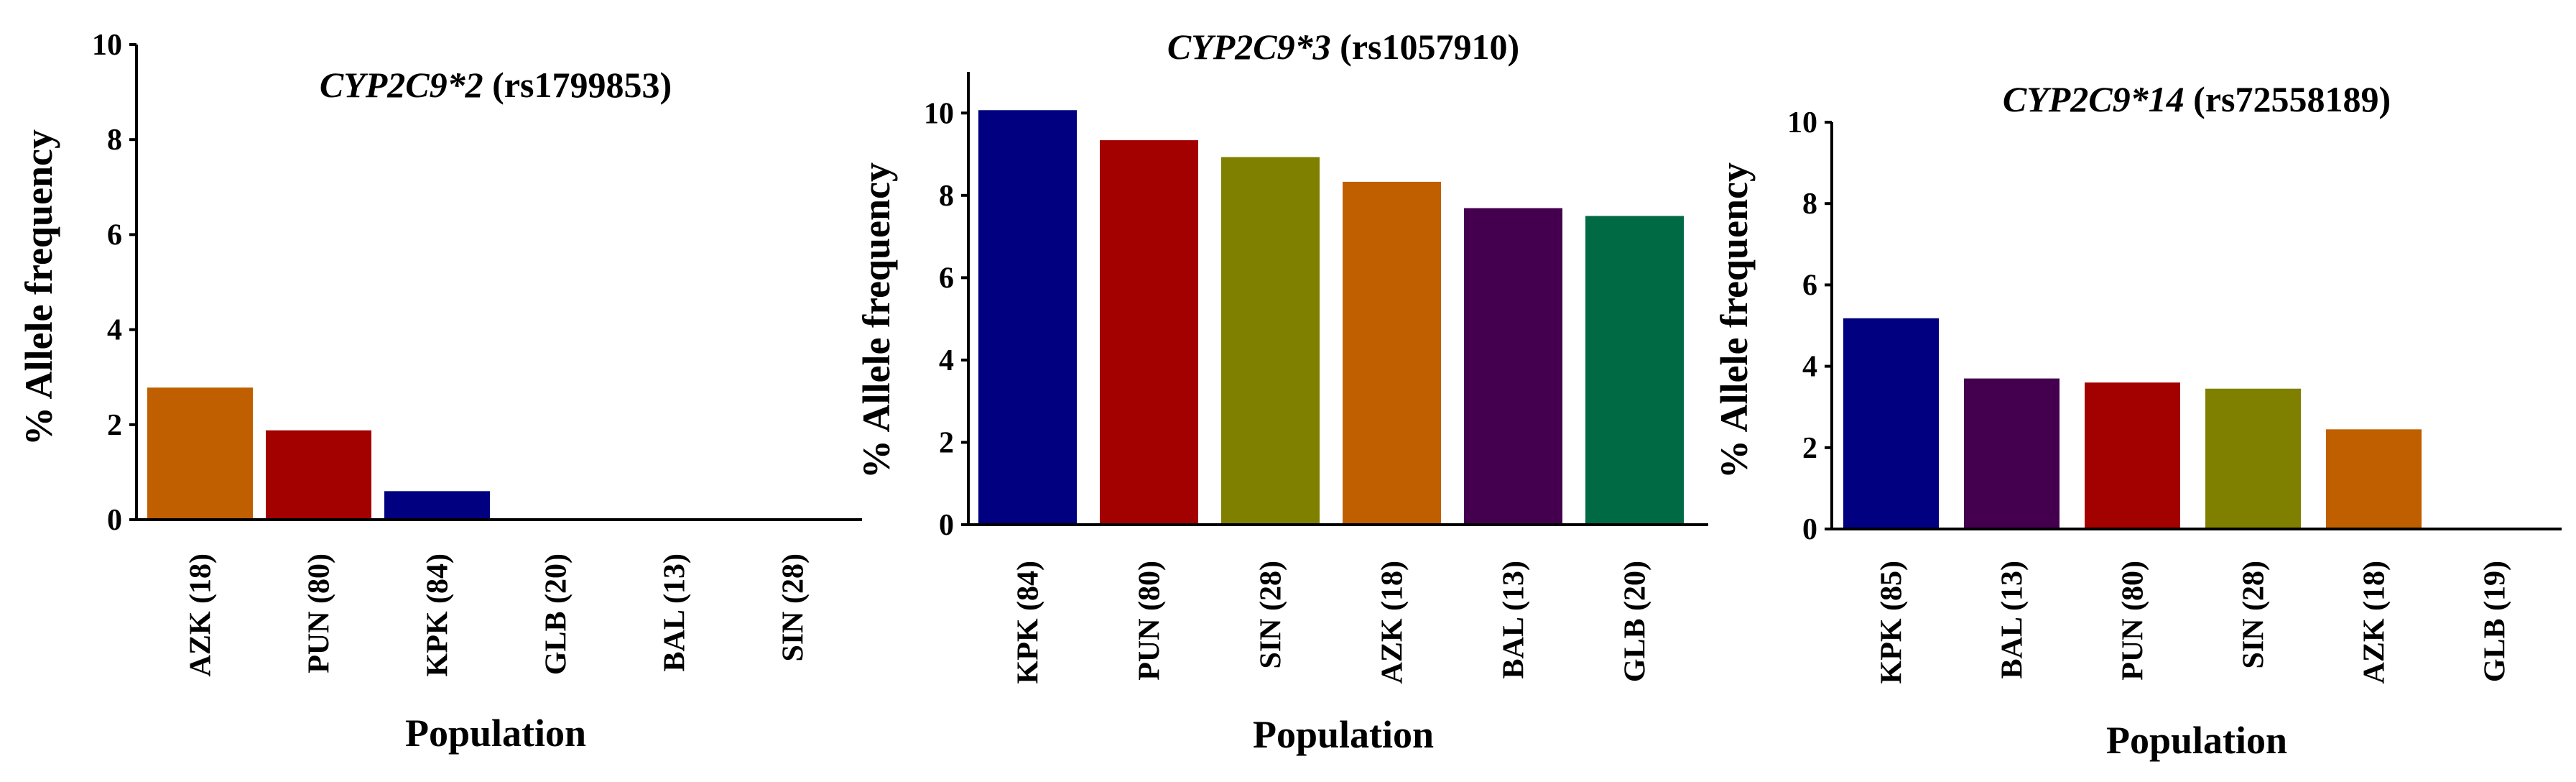 Image resolution: width=2576 pixels, height=782 pixels. What do you see at coordinates (1892, 622) in the screenshot?
I see `category-label: KPK (85)` at bounding box center [1892, 622].